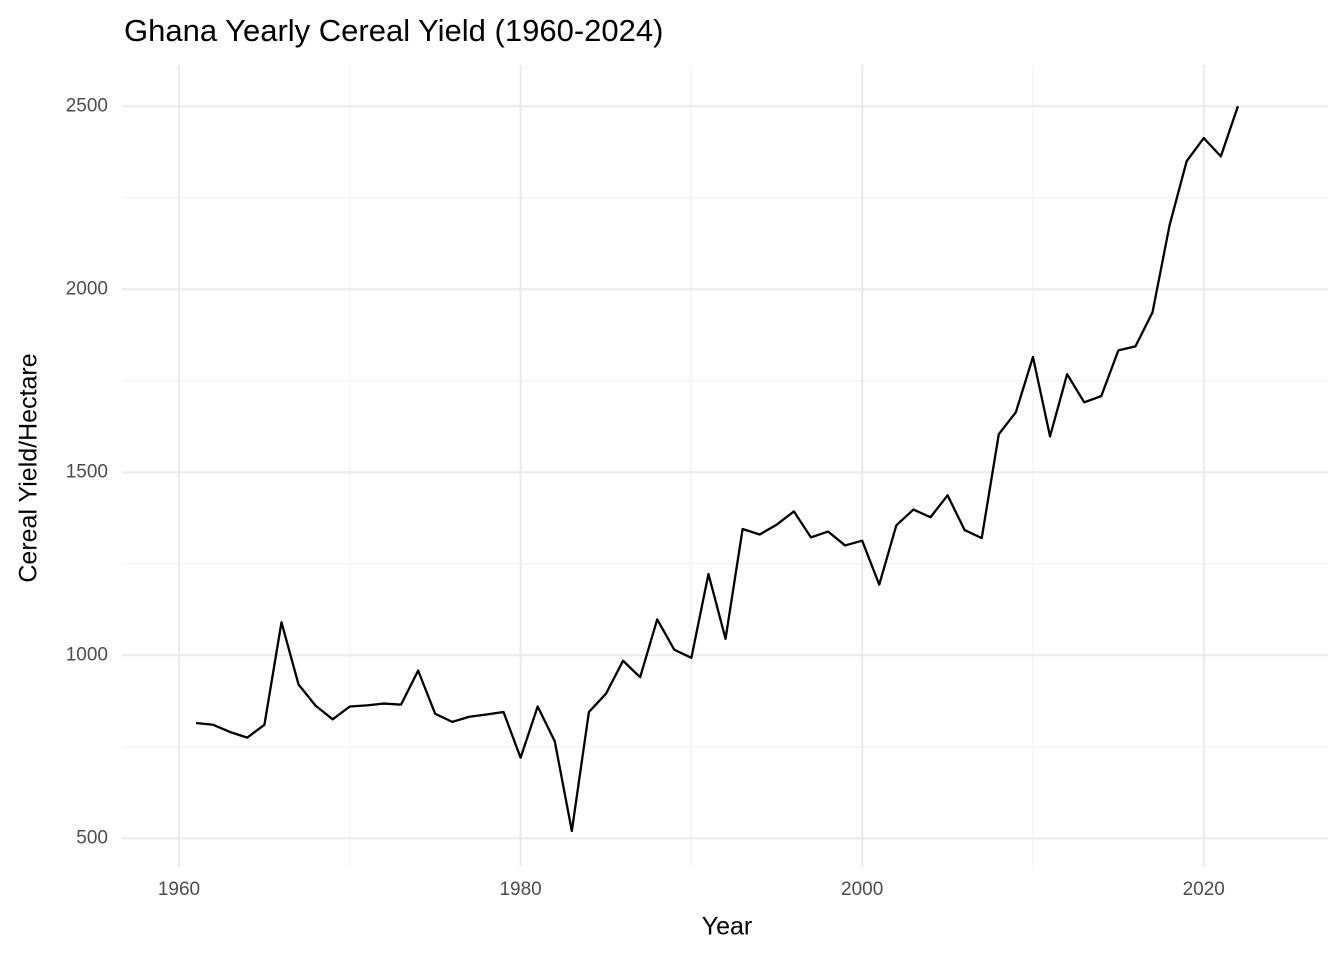 Image resolution: width=1344 pixels, height=960 pixels. What do you see at coordinates (393, 30) in the screenshot?
I see `chart-title: Ghana Yearly Cereal Yield (1960-2024)` at bounding box center [393, 30].